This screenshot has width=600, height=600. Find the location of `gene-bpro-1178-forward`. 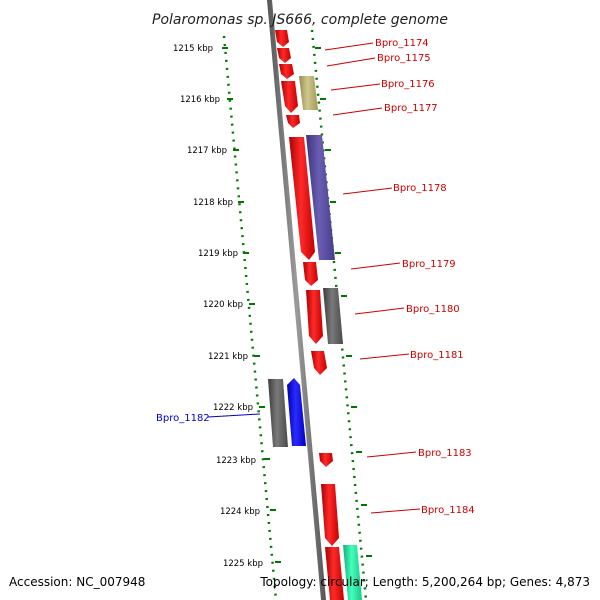

gene-bpro-1178-forward is located at coordinates (302, 198).